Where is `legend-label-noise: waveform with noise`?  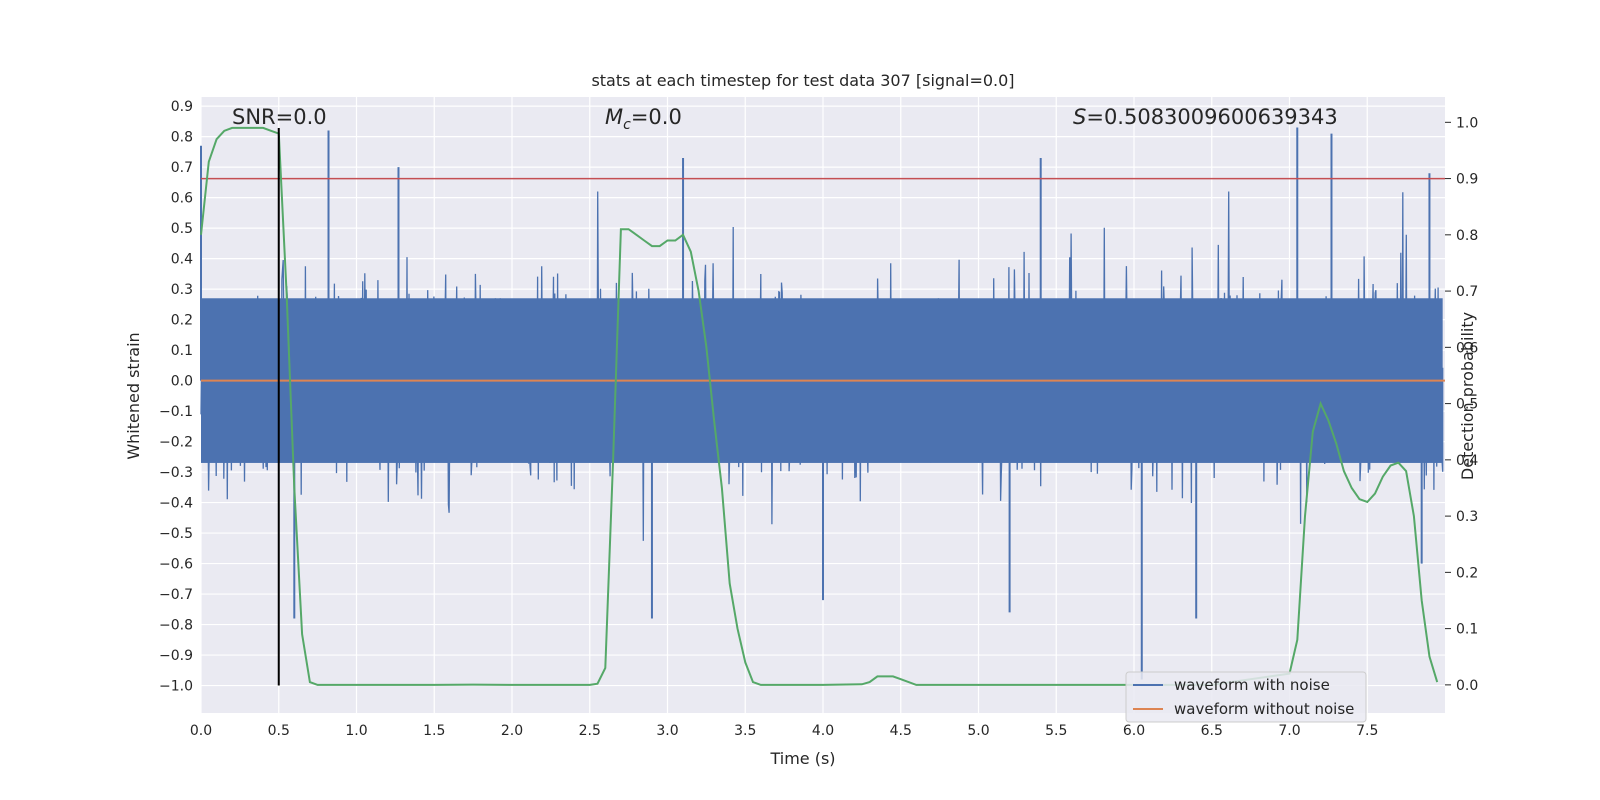 legend-label-noise: waveform with noise is located at coordinates (1252, 685).